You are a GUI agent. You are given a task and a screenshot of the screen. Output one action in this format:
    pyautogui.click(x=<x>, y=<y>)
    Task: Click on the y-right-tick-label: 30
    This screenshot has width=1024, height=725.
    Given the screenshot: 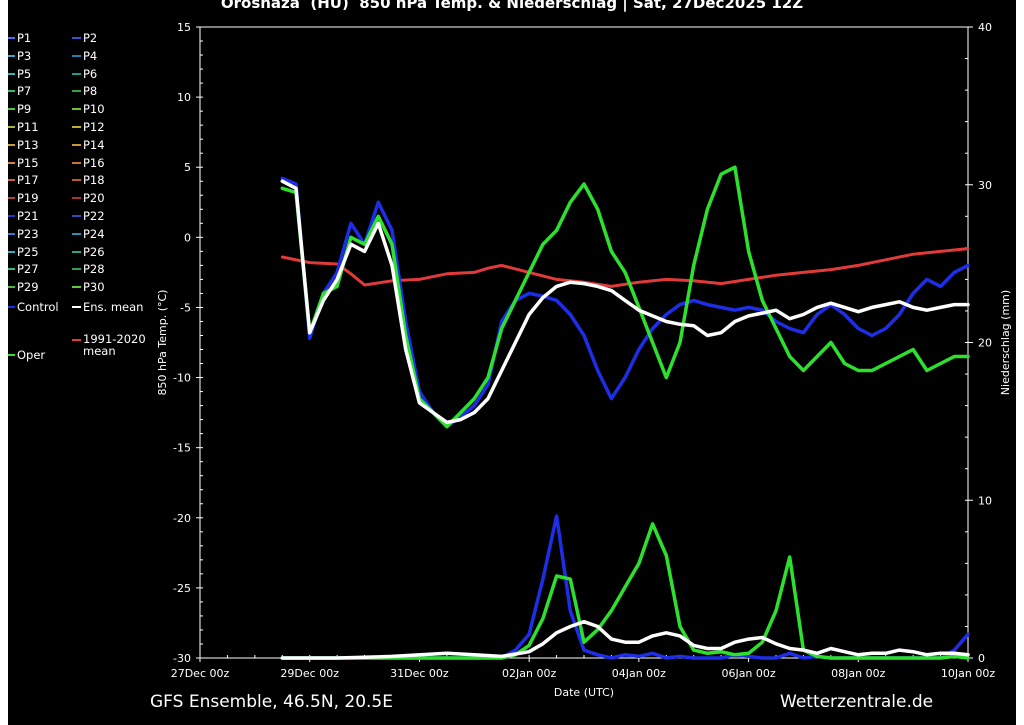 What is the action you would take?
    pyautogui.click(x=985, y=185)
    